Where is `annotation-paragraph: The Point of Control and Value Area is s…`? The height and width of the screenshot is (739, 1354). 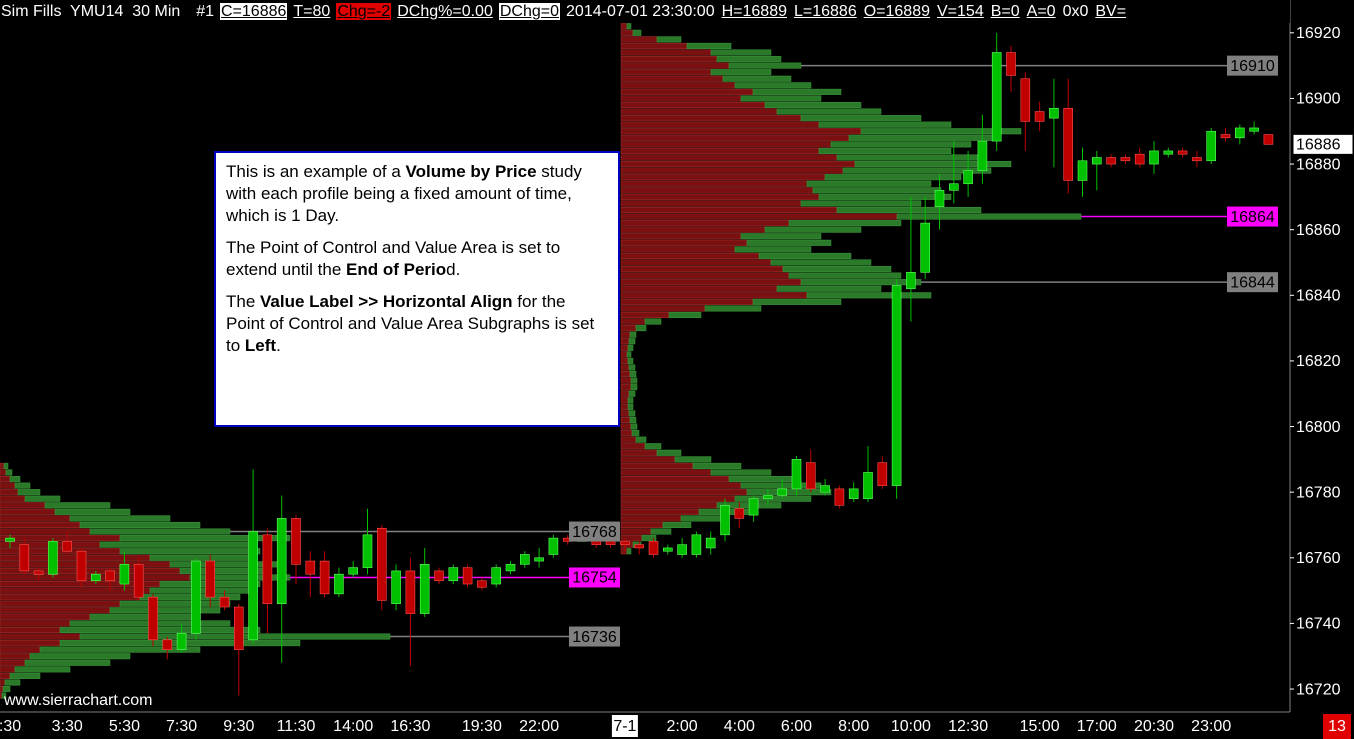
annotation-paragraph: The Point of Control and Value Area is s… is located at coordinates (417, 259).